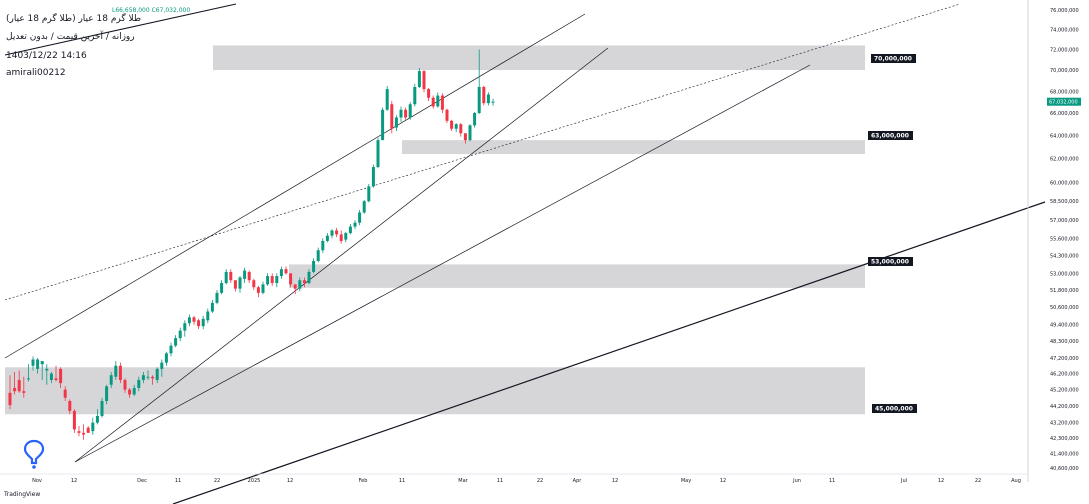 This screenshot has height=504, width=1089. Describe the element at coordinates (894, 409) in the screenshot. I see `zone-label: 45,000,000` at that location.